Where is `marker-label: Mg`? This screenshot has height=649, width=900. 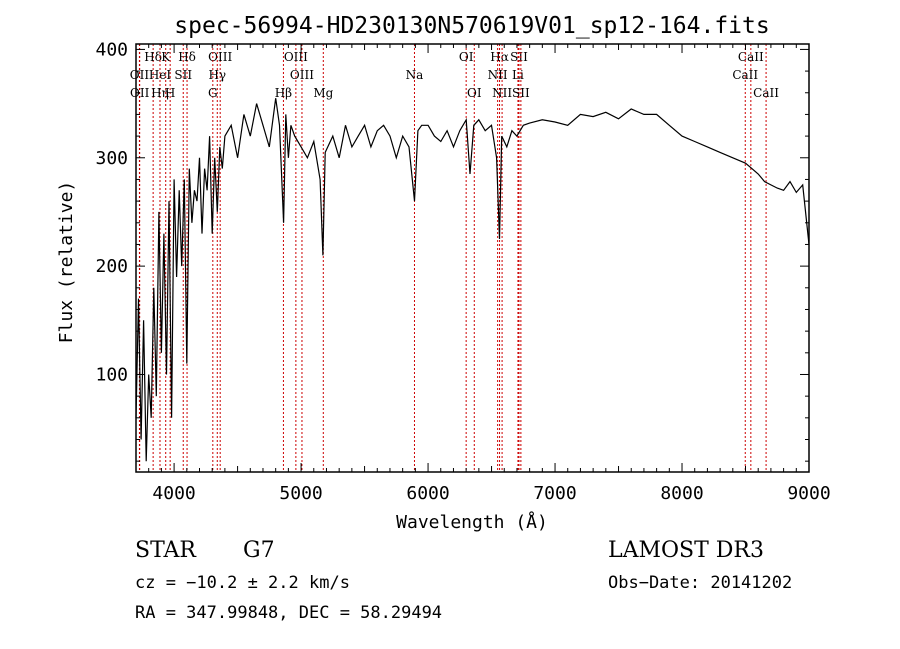
marker-label: Mg is located at coordinates (323, 93).